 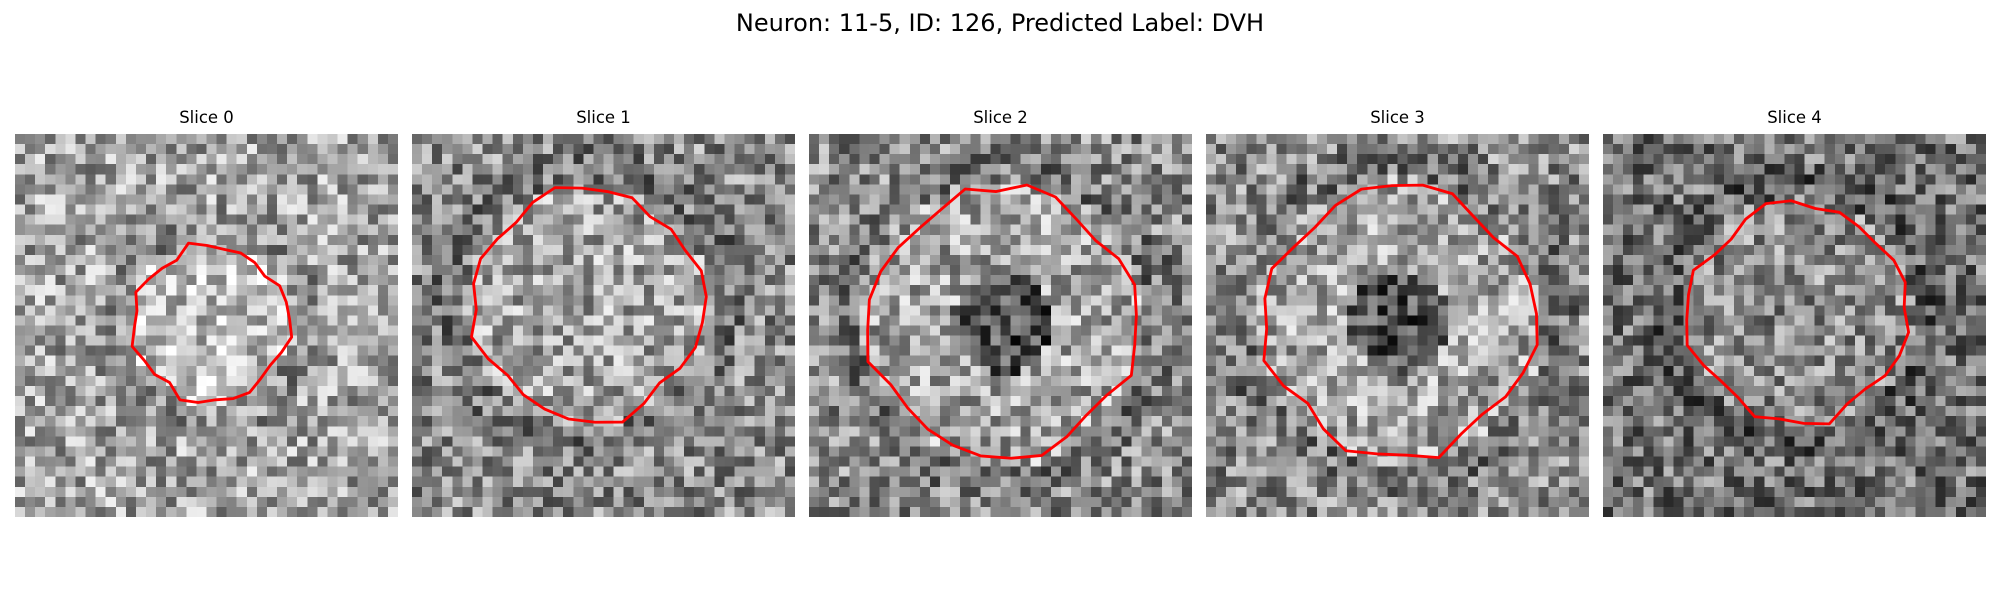 I want to click on slice-panel-4: Slice 4, so click(x=1794, y=312).